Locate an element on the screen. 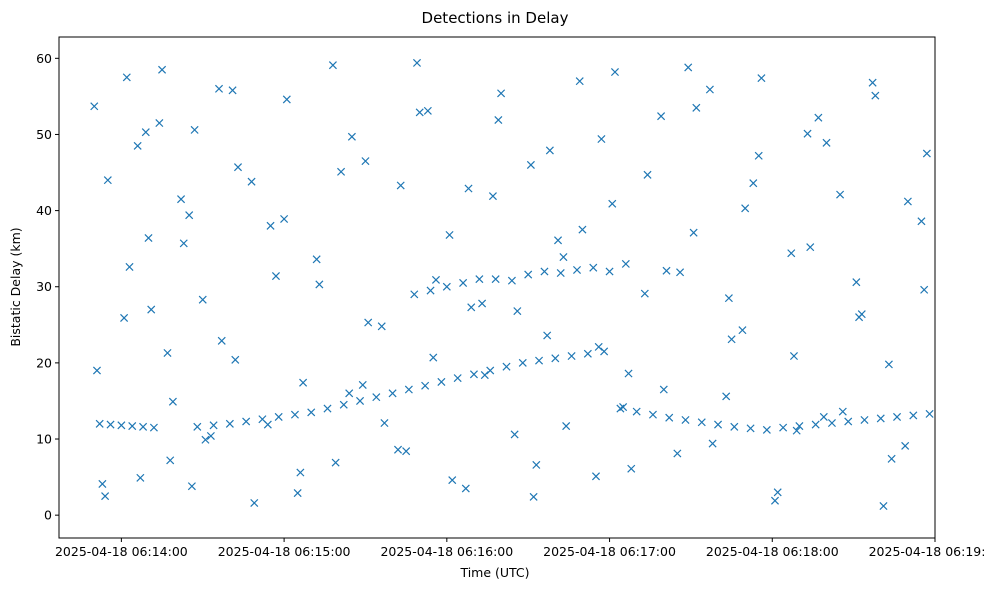 Image resolution: width=986 pixels, height=590 pixels. y-tick-label: 20 is located at coordinates (44, 362).